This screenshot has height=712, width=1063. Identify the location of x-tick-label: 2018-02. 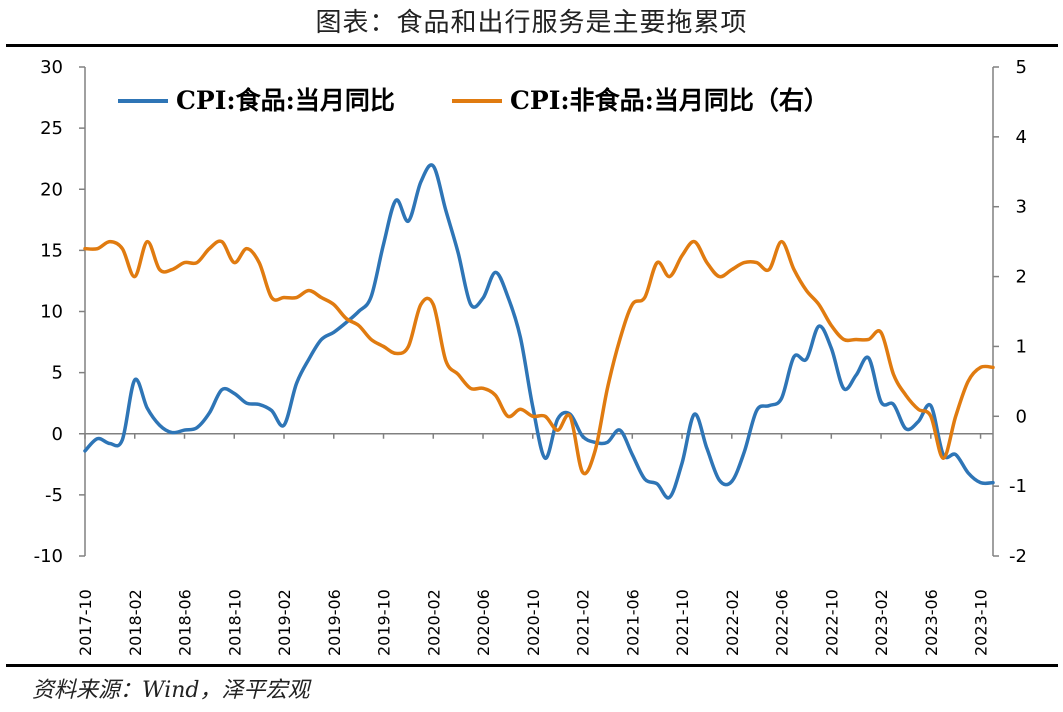
(135, 622).